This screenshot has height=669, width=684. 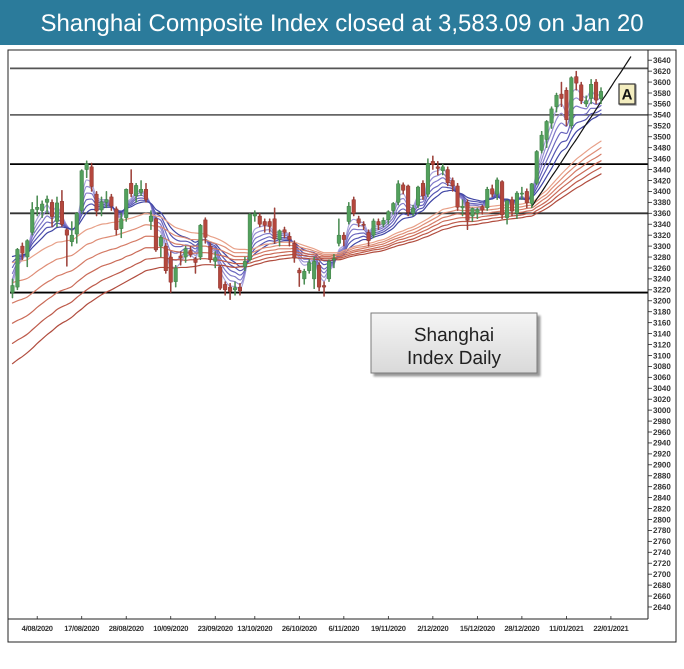 I want to click on y-tick-label: 3520, so click(x=662, y=126).